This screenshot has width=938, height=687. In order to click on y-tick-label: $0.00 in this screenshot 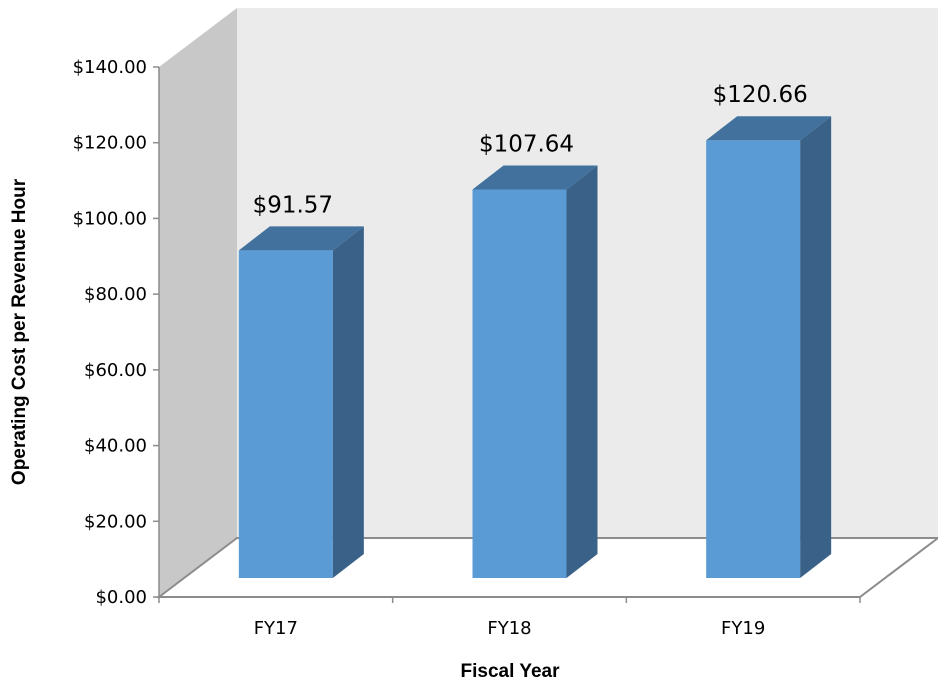, I will do `click(121, 597)`.